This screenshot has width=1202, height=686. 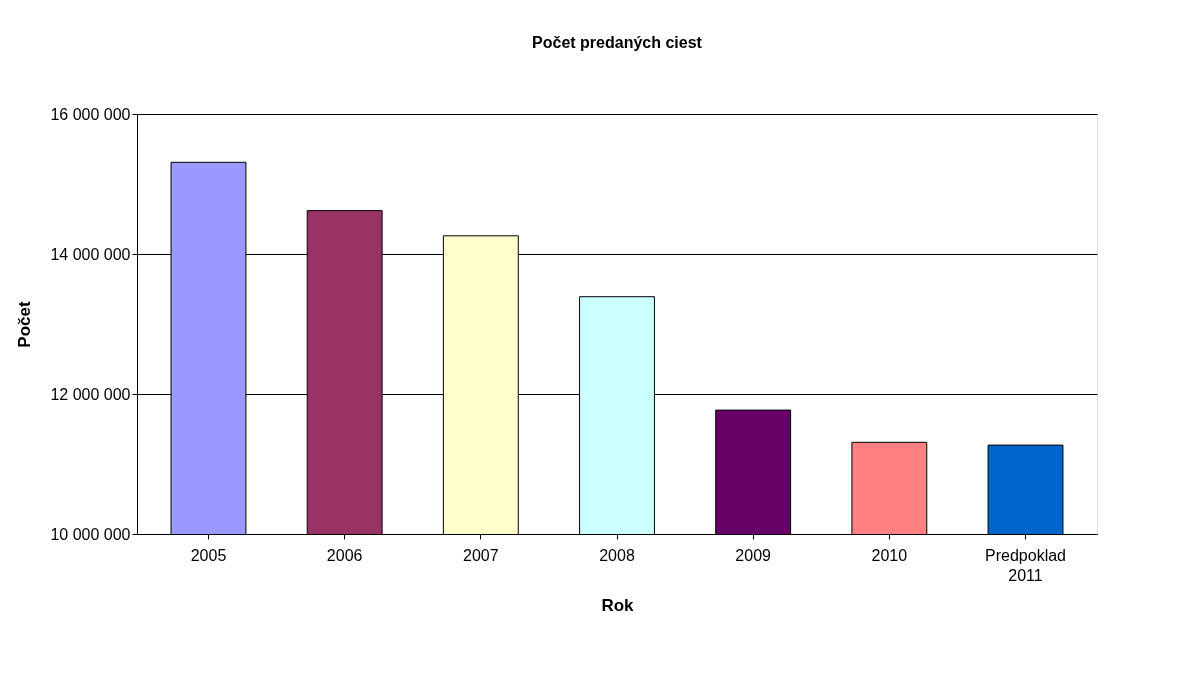 What do you see at coordinates (90, 114) in the screenshot?
I see `y-tick-label: 16 000 000` at bounding box center [90, 114].